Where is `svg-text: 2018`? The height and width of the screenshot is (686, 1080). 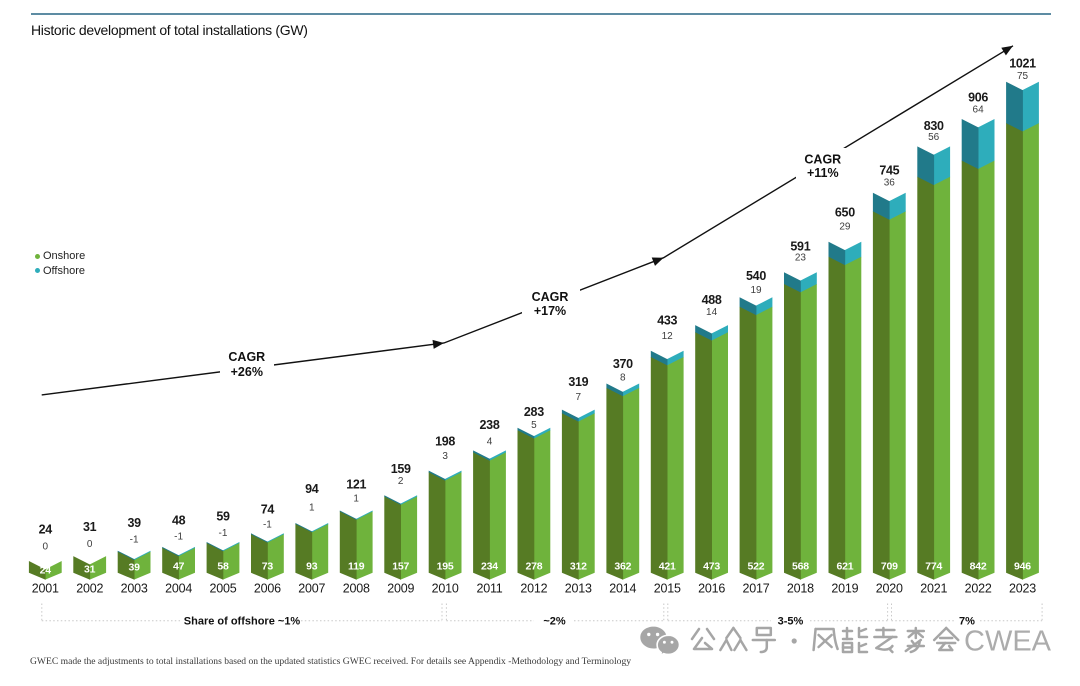
svg-text: 2018 is located at coordinates (800, 589).